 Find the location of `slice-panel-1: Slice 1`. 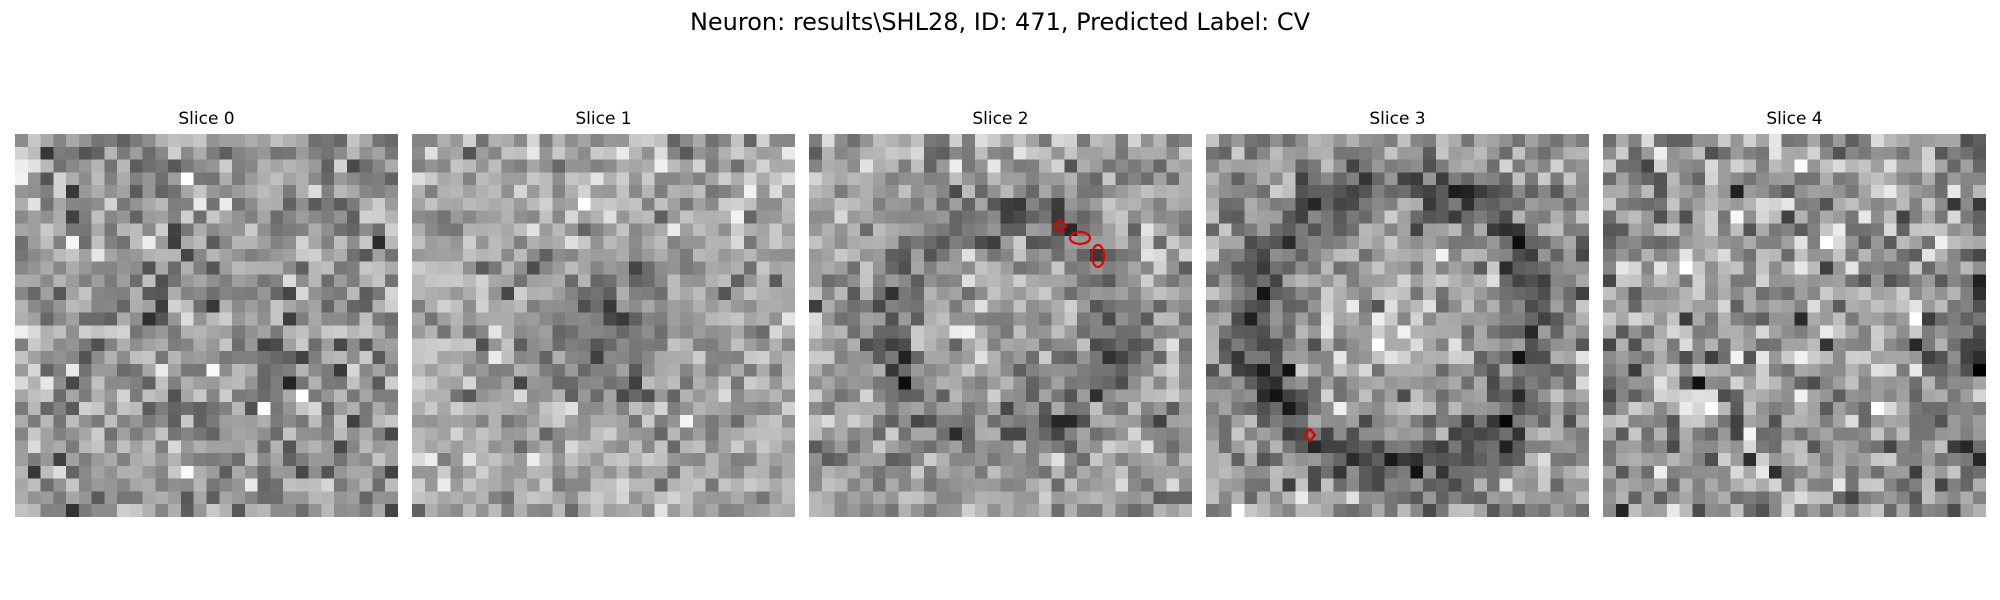

slice-panel-1: Slice 1 is located at coordinates (603, 312).